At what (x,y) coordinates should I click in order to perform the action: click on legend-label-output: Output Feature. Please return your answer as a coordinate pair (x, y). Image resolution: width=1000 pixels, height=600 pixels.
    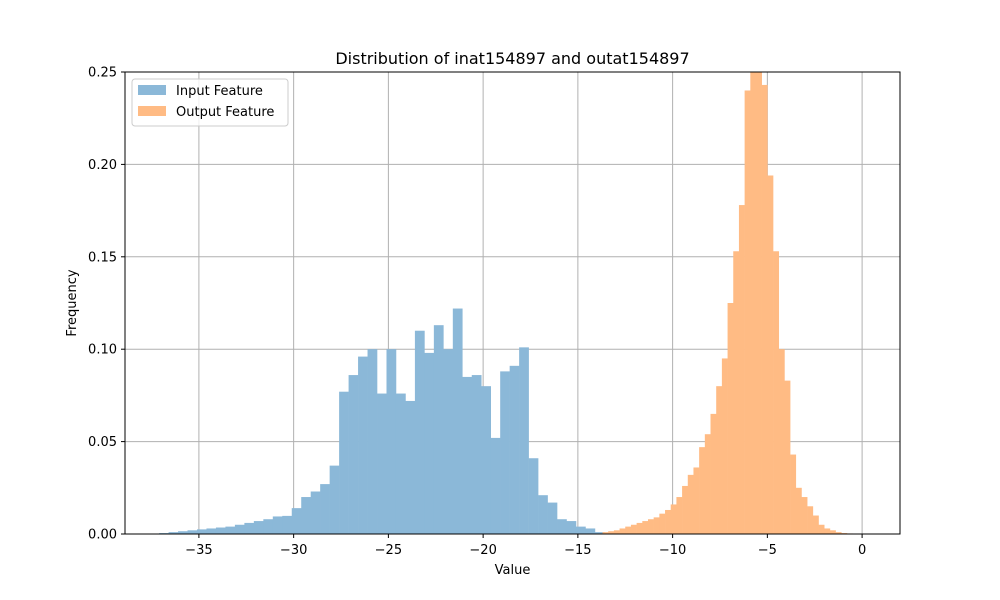
    Looking at the image, I should click on (225, 112).